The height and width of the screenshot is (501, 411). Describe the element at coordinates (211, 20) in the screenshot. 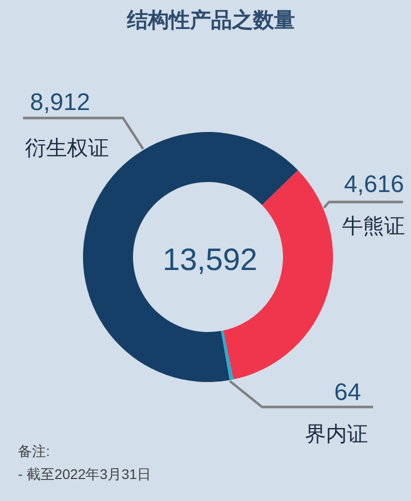

I see `title: 结构性产品之数量` at that location.